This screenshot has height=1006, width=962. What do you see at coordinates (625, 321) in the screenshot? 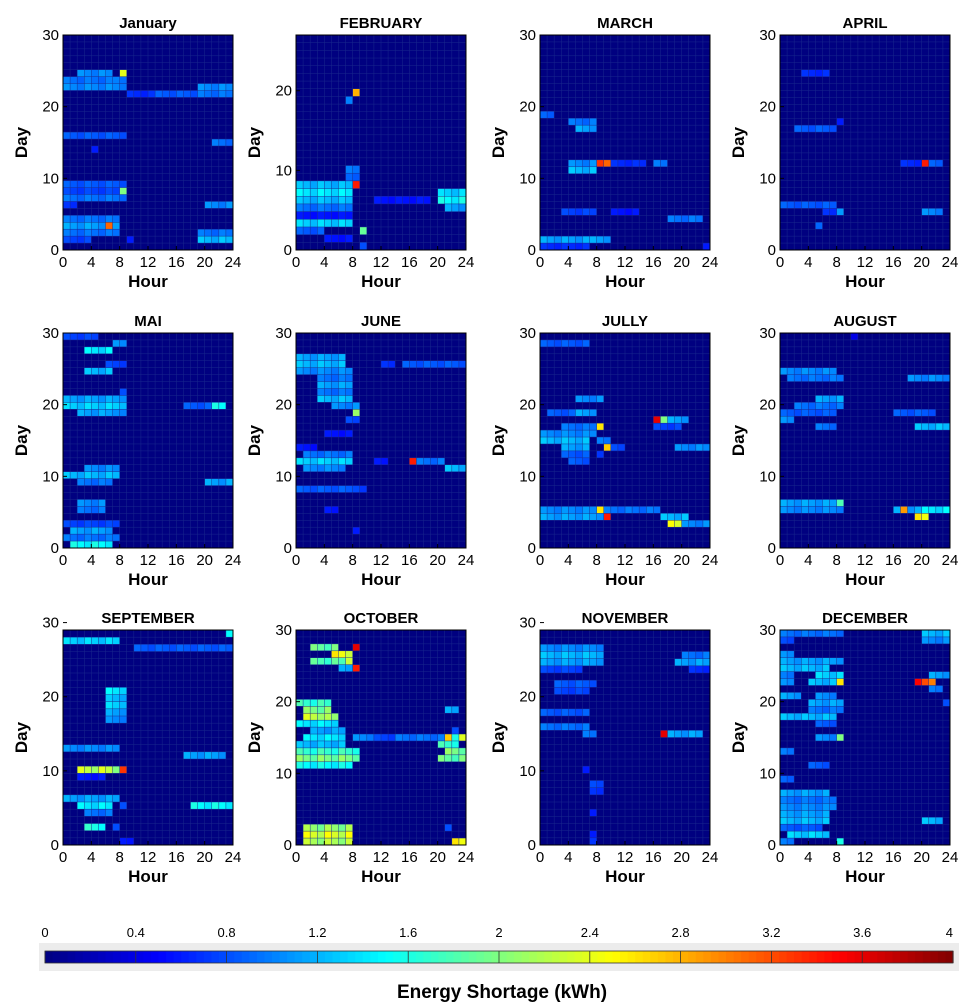
I see `month-title: JULLY` at bounding box center [625, 321].